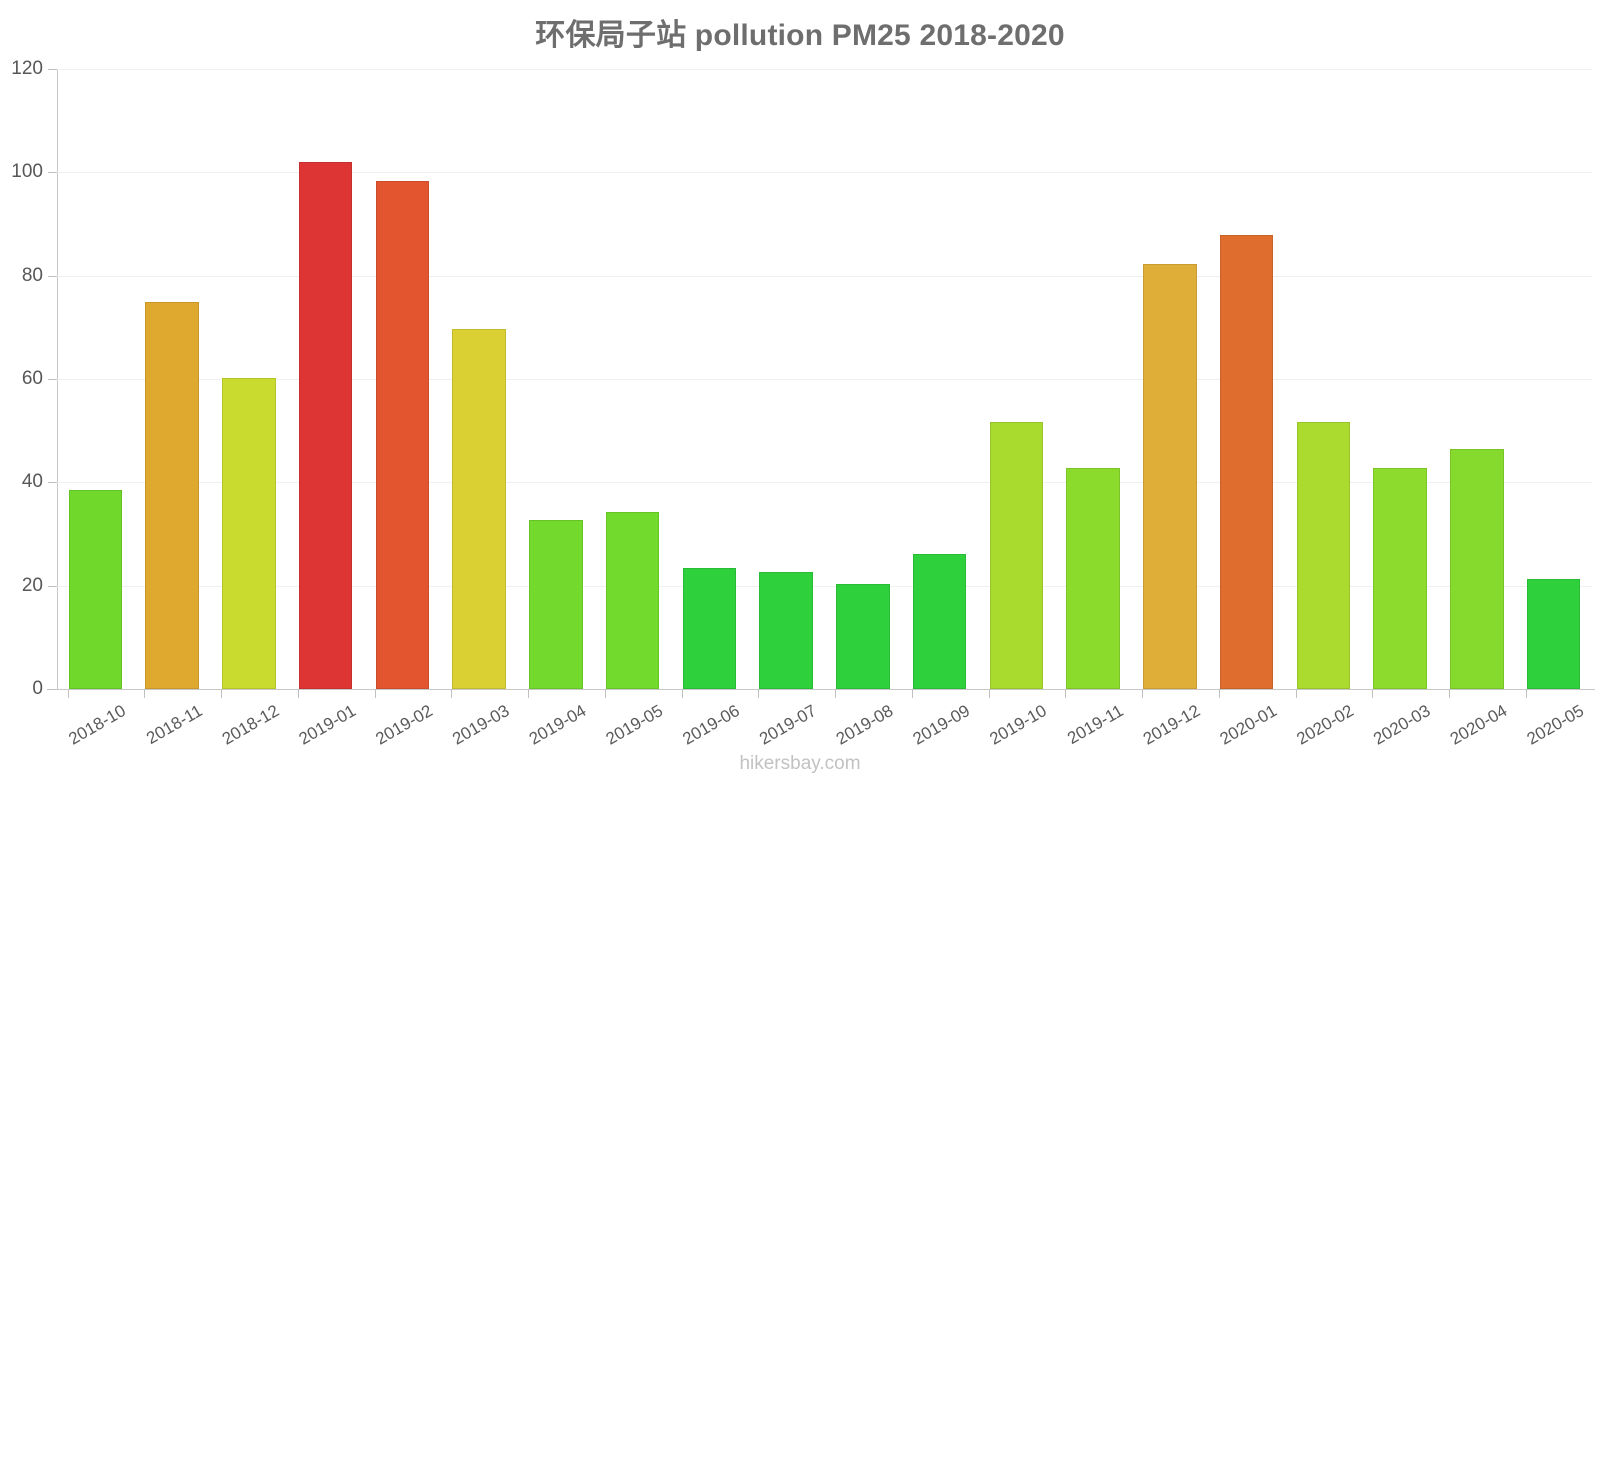 This screenshot has width=1600, height=1479. Describe the element at coordinates (32, 482) in the screenshot. I see `y-axis-tick-label: 40` at that location.